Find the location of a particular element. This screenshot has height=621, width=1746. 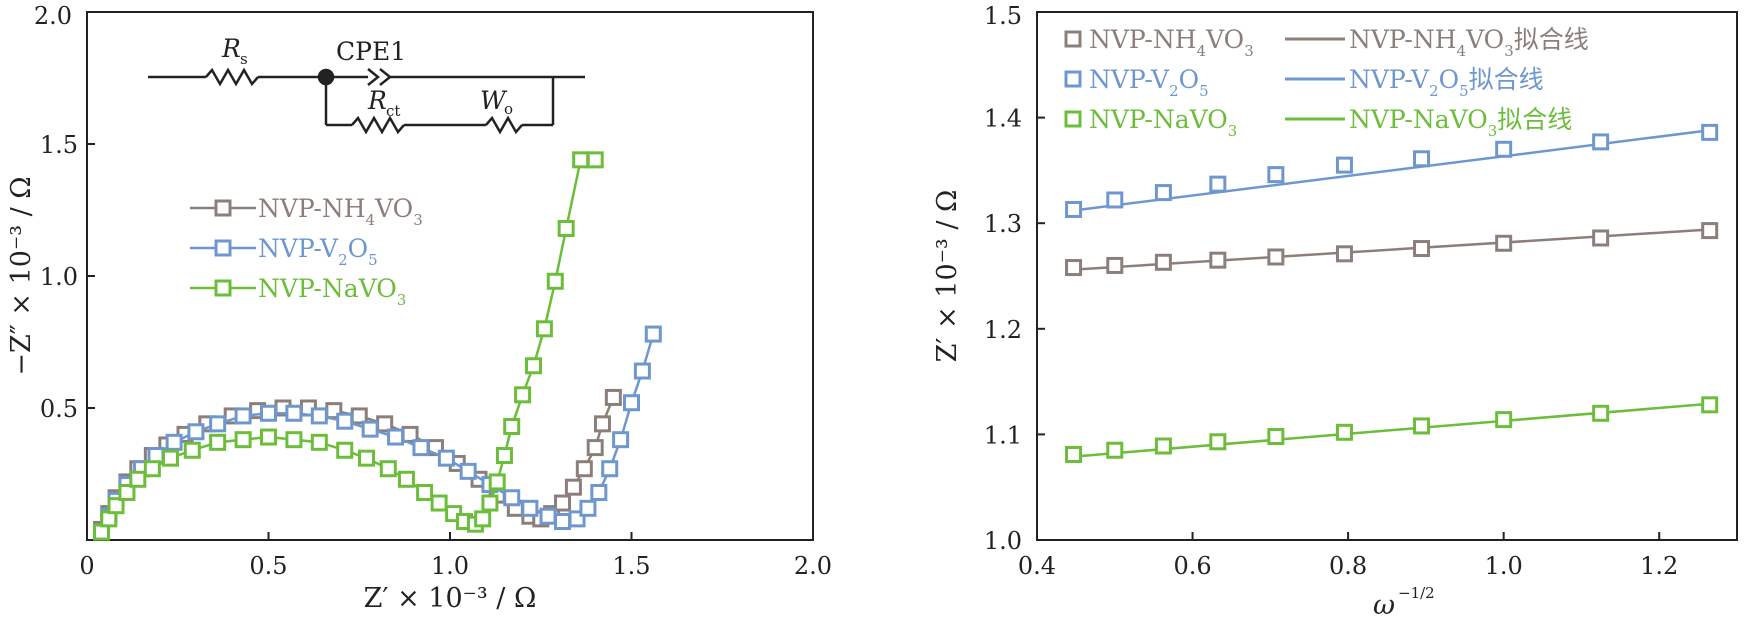

warburg-y-axis-label: Z′ × 10⁻³ / Ω is located at coordinates (947, 276).